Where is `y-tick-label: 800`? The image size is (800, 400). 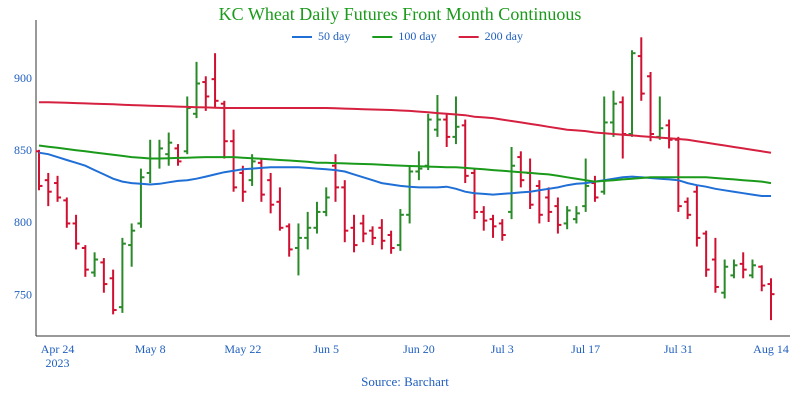
y-tick-label: 800 is located at coordinates (23, 222).